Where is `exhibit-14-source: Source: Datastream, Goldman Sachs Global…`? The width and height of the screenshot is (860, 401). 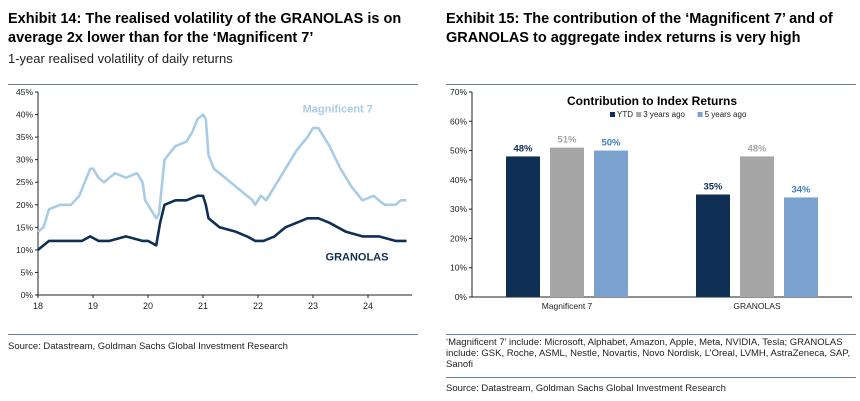
exhibit-14-source: Source: Datastream, Goldman Sachs Global… is located at coordinates (148, 346).